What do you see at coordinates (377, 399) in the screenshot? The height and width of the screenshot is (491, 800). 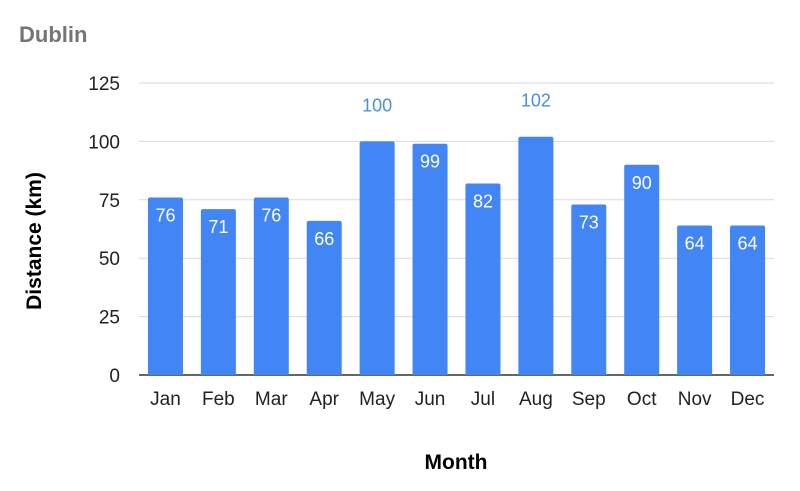 I see `x-tick-label: May` at bounding box center [377, 399].